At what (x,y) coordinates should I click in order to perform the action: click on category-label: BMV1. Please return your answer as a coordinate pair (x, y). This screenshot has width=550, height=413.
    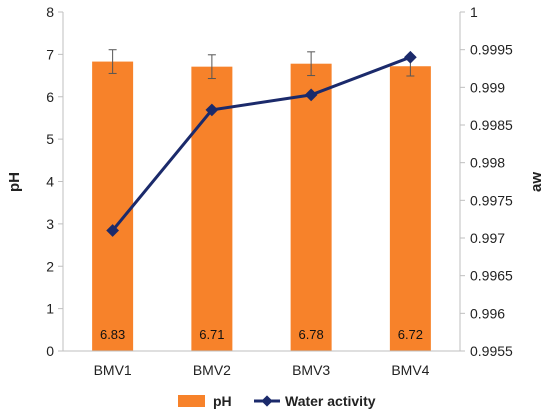
    Looking at the image, I should click on (113, 370).